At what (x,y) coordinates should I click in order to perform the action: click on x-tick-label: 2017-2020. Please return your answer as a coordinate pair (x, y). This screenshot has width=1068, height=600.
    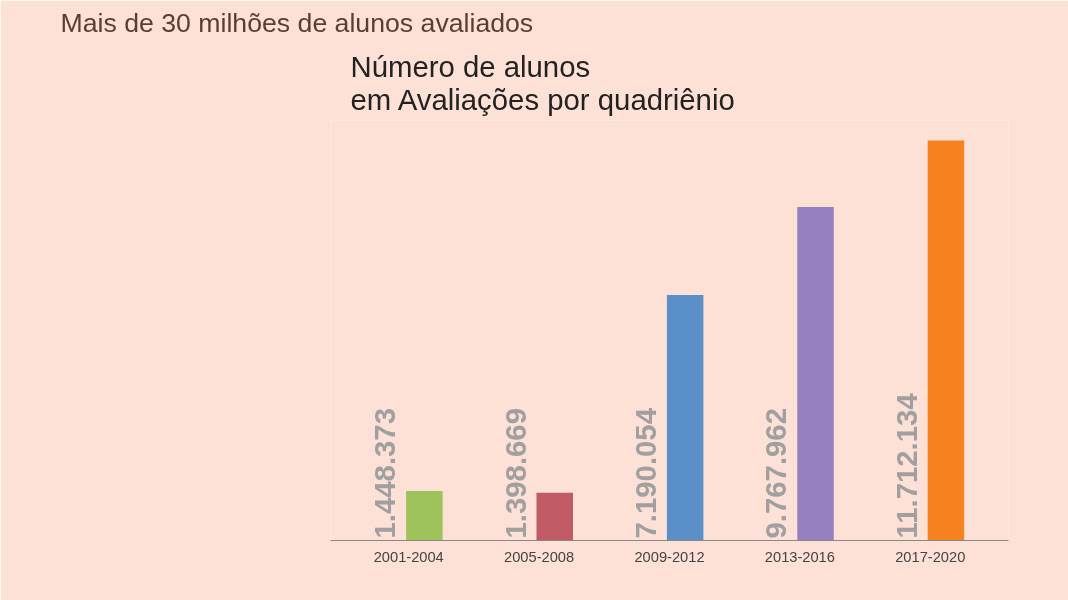
    Looking at the image, I should click on (930, 556).